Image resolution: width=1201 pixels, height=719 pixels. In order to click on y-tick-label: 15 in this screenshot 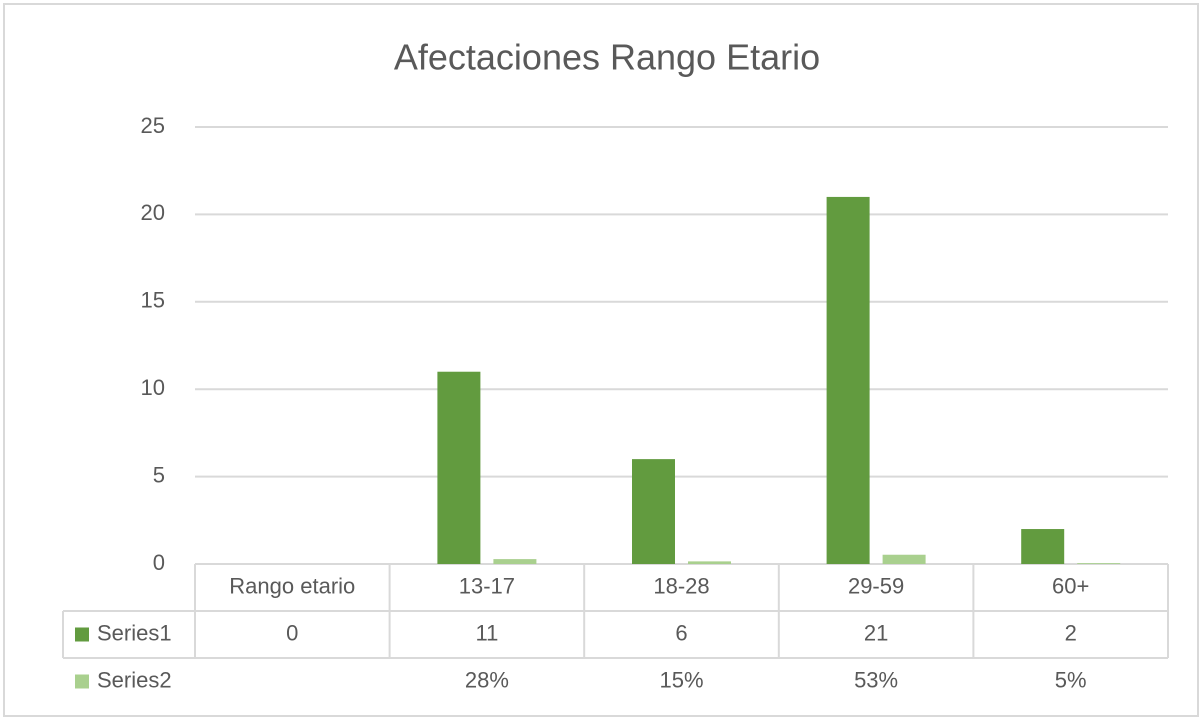, I will do `click(153, 300)`.